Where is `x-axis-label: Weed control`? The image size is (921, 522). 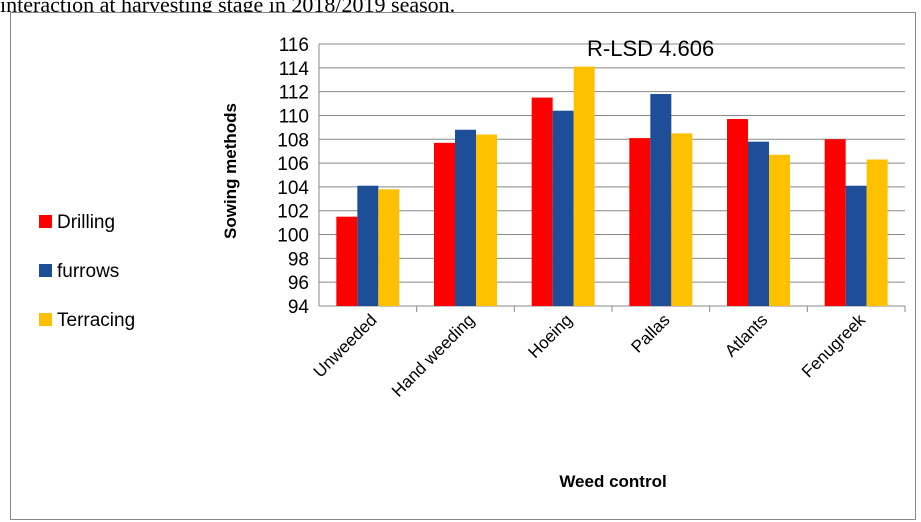
x-axis-label: Weed control is located at coordinates (612, 481).